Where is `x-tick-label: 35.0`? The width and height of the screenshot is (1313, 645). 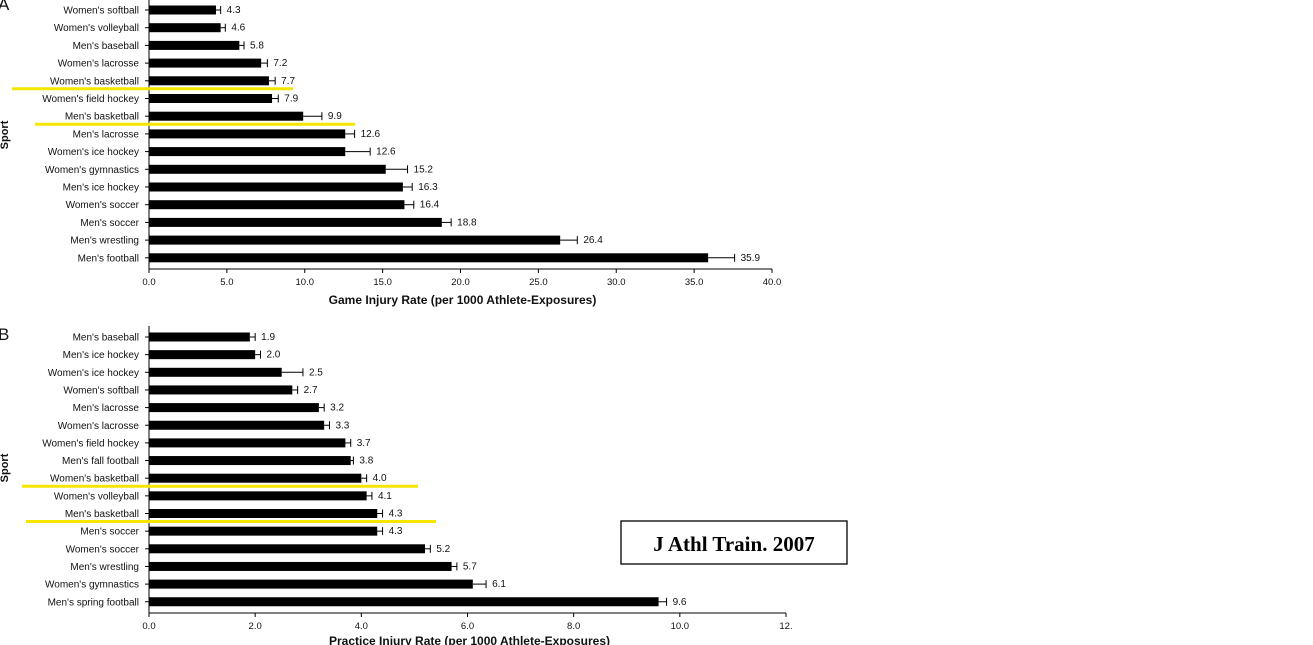
x-tick-label: 35.0 is located at coordinates (694, 282).